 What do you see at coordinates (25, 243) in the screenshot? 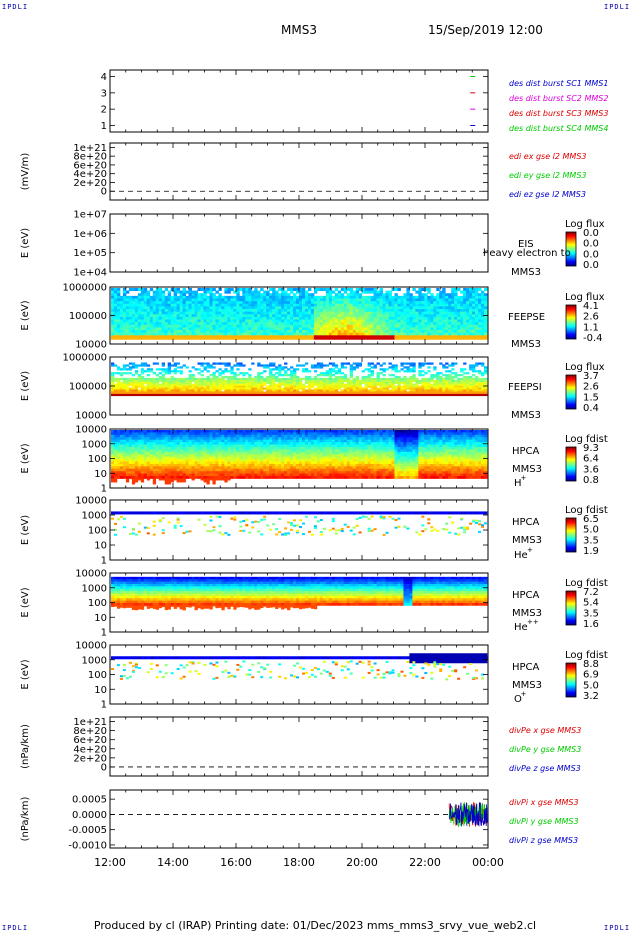
I see `panel-EIS-ylabel: E (eV)` at bounding box center [25, 243].